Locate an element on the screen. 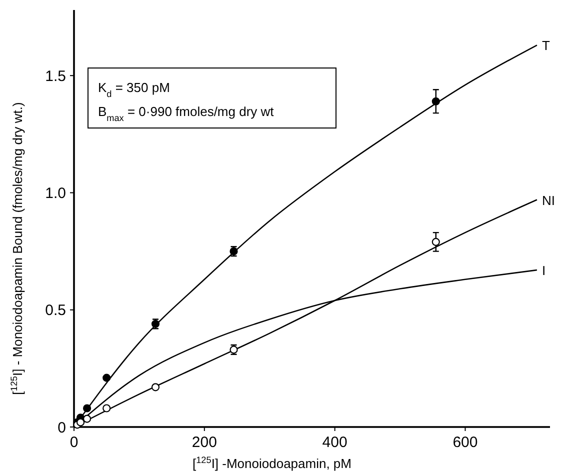 Image resolution: width=576 pixels, height=474 pixels. x-tick-label: 0 is located at coordinates (74, 442).